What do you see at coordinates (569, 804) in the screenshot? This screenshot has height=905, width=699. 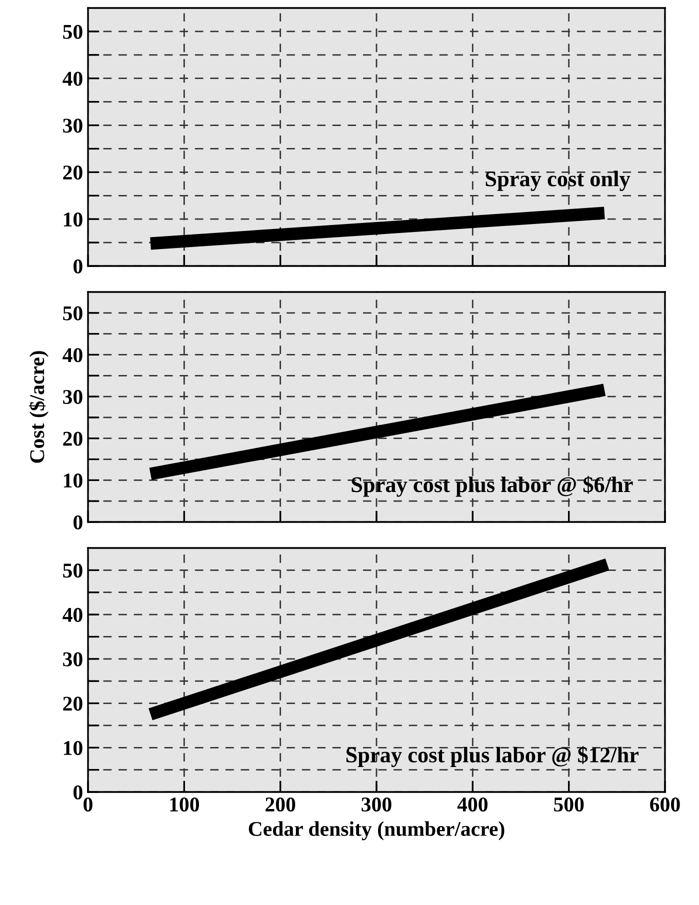 I see `x-tick-label: 500` at bounding box center [569, 804].